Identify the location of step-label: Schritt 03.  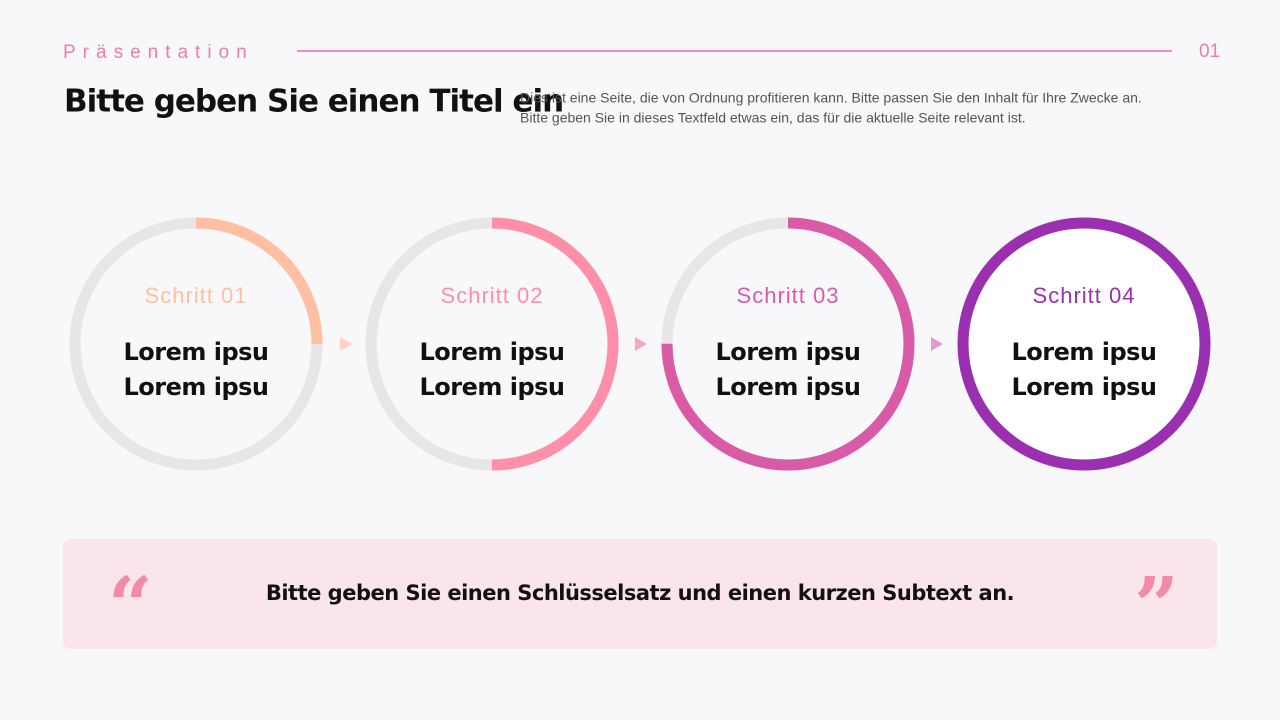
(788, 295).